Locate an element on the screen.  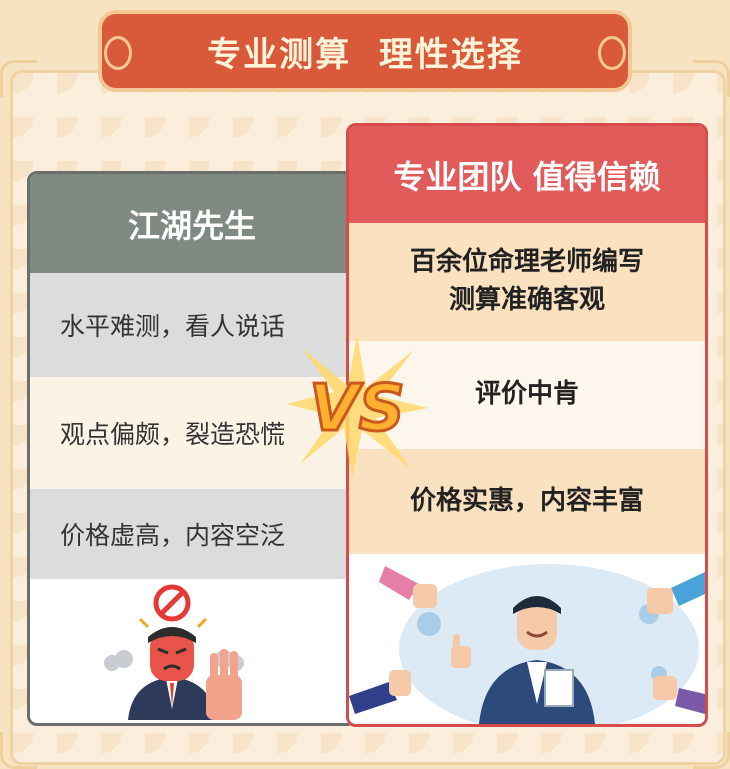
right-card-title: 专业团队 值得信赖 is located at coordinates (527, 176).